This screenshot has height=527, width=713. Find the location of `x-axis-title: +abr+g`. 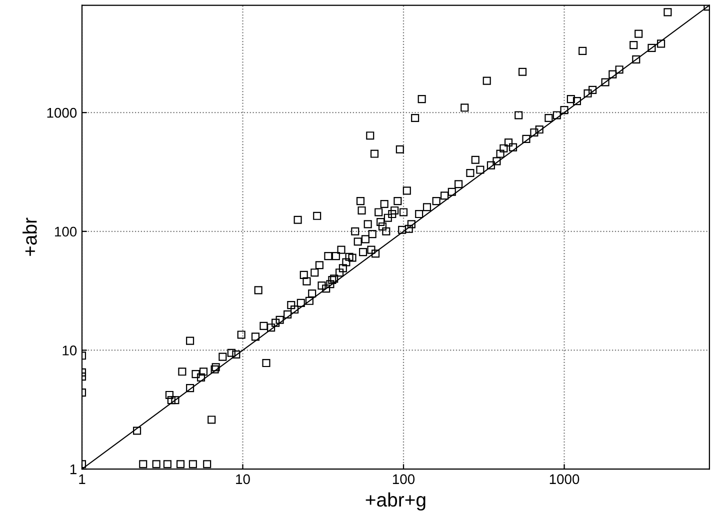

x-axis-title: +abr+g is located at coordinates (396, 501).